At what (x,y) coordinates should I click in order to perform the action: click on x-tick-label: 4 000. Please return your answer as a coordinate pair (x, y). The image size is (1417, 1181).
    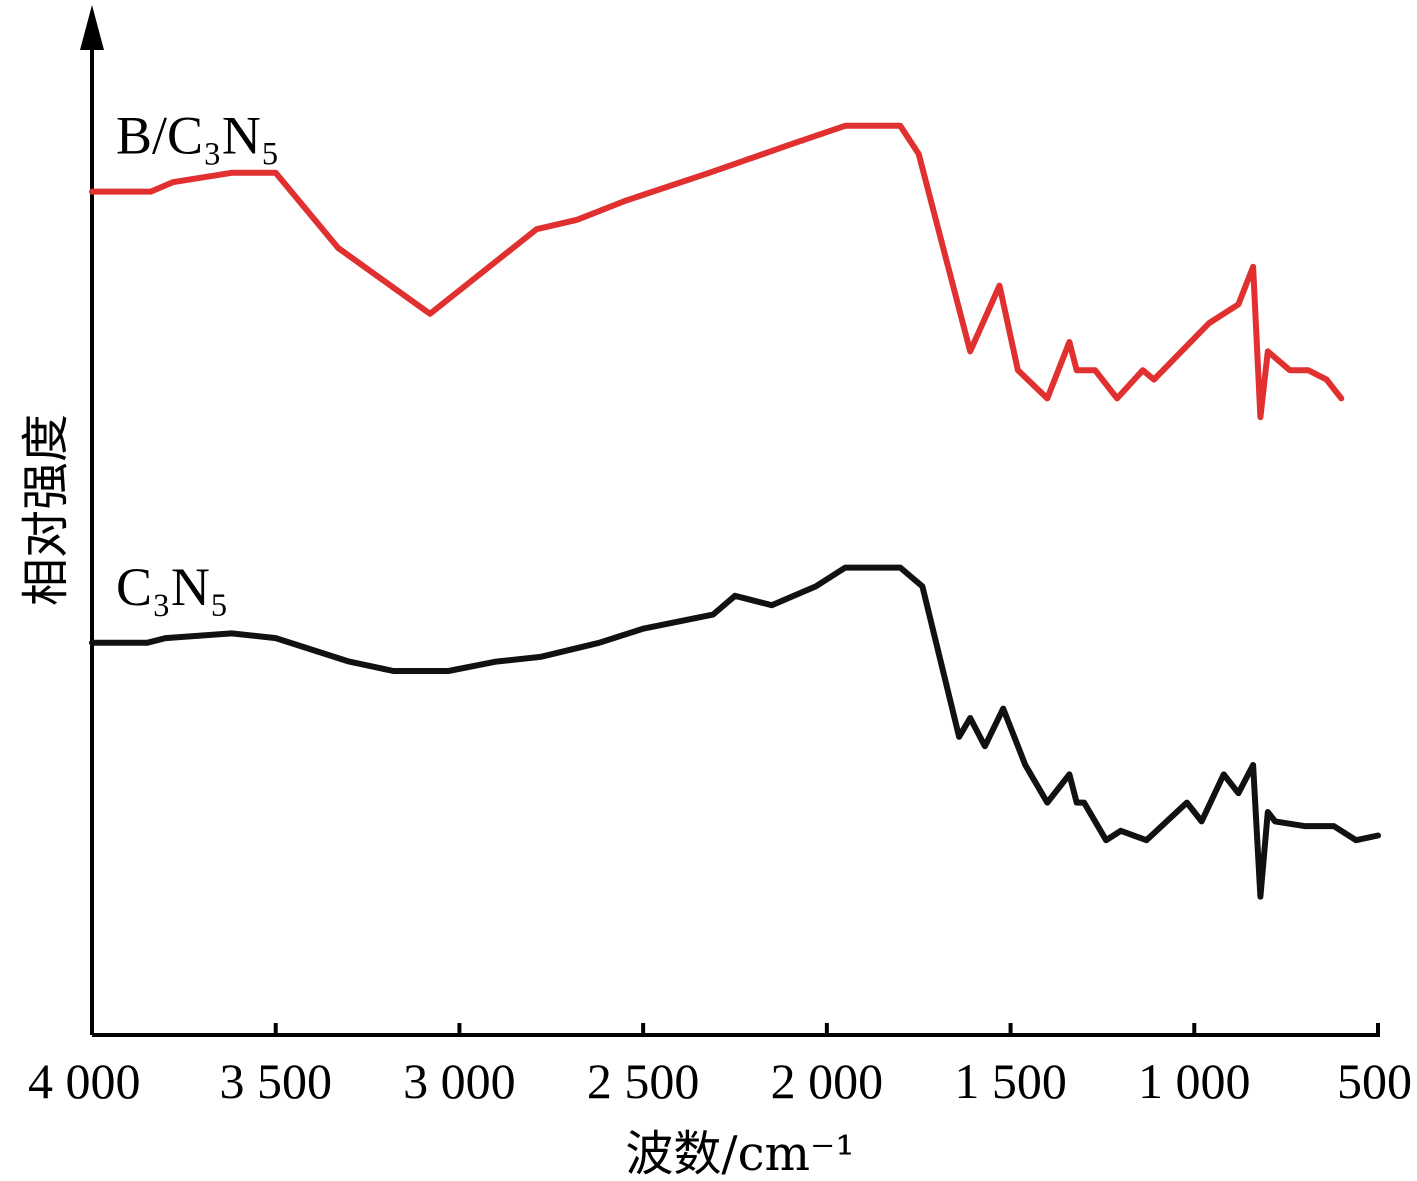
    Looking at the image, I should click on (84, 1081).